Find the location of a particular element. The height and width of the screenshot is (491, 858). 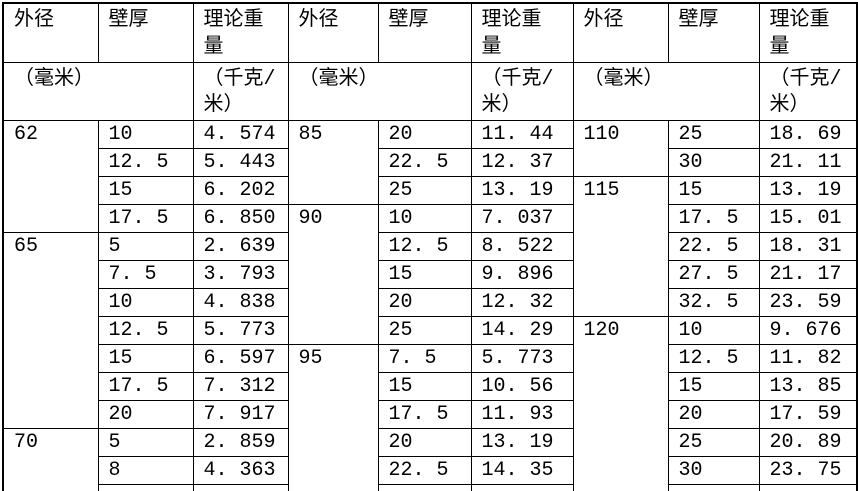

table-row: 10 4. 838 20 12. 32 32. 5 23. 59 is located at coordinates (430, 302).